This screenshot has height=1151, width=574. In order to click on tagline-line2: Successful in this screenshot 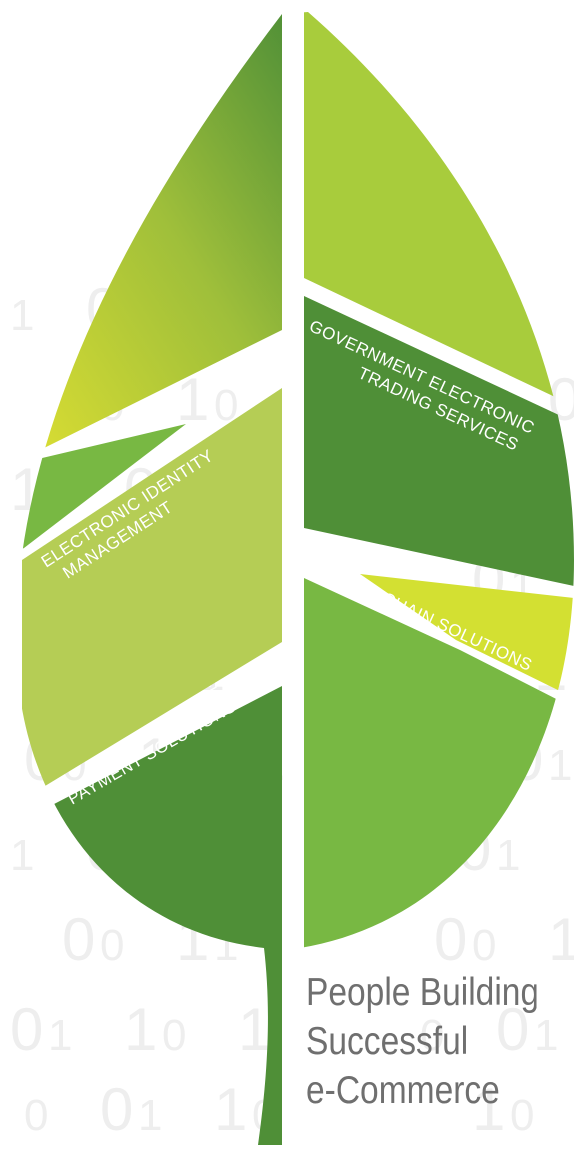, I will do `click(387, 1041)`.